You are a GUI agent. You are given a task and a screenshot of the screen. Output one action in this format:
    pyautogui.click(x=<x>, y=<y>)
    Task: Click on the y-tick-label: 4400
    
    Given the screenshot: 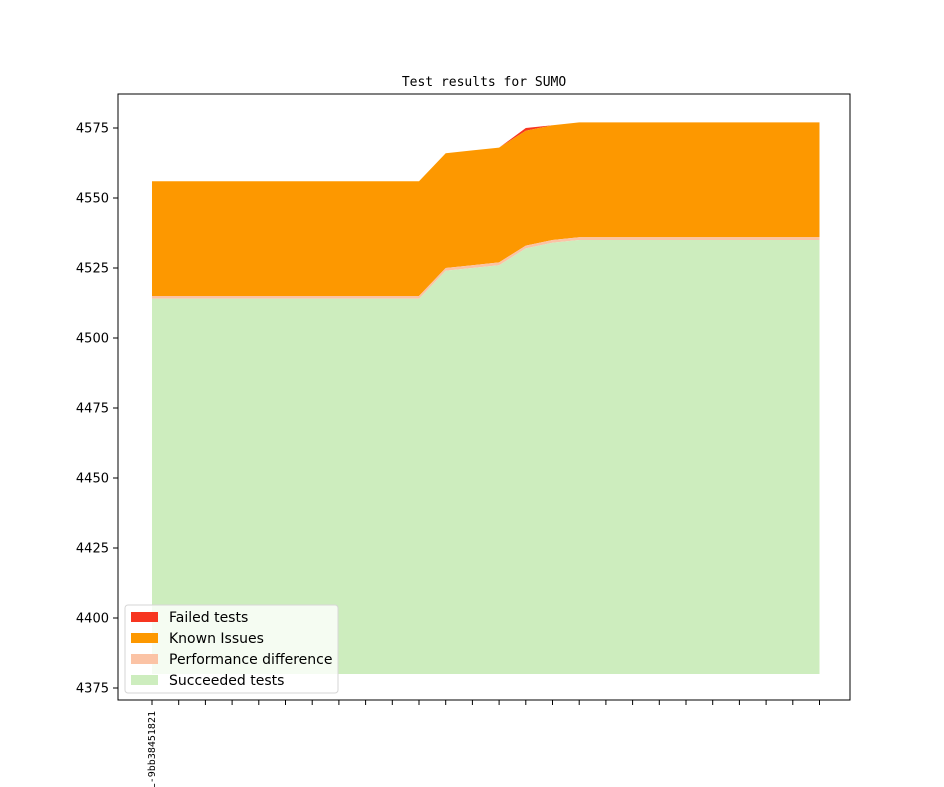 What is the action you would take?
    pyautogui.click(x=92, y=619)
    